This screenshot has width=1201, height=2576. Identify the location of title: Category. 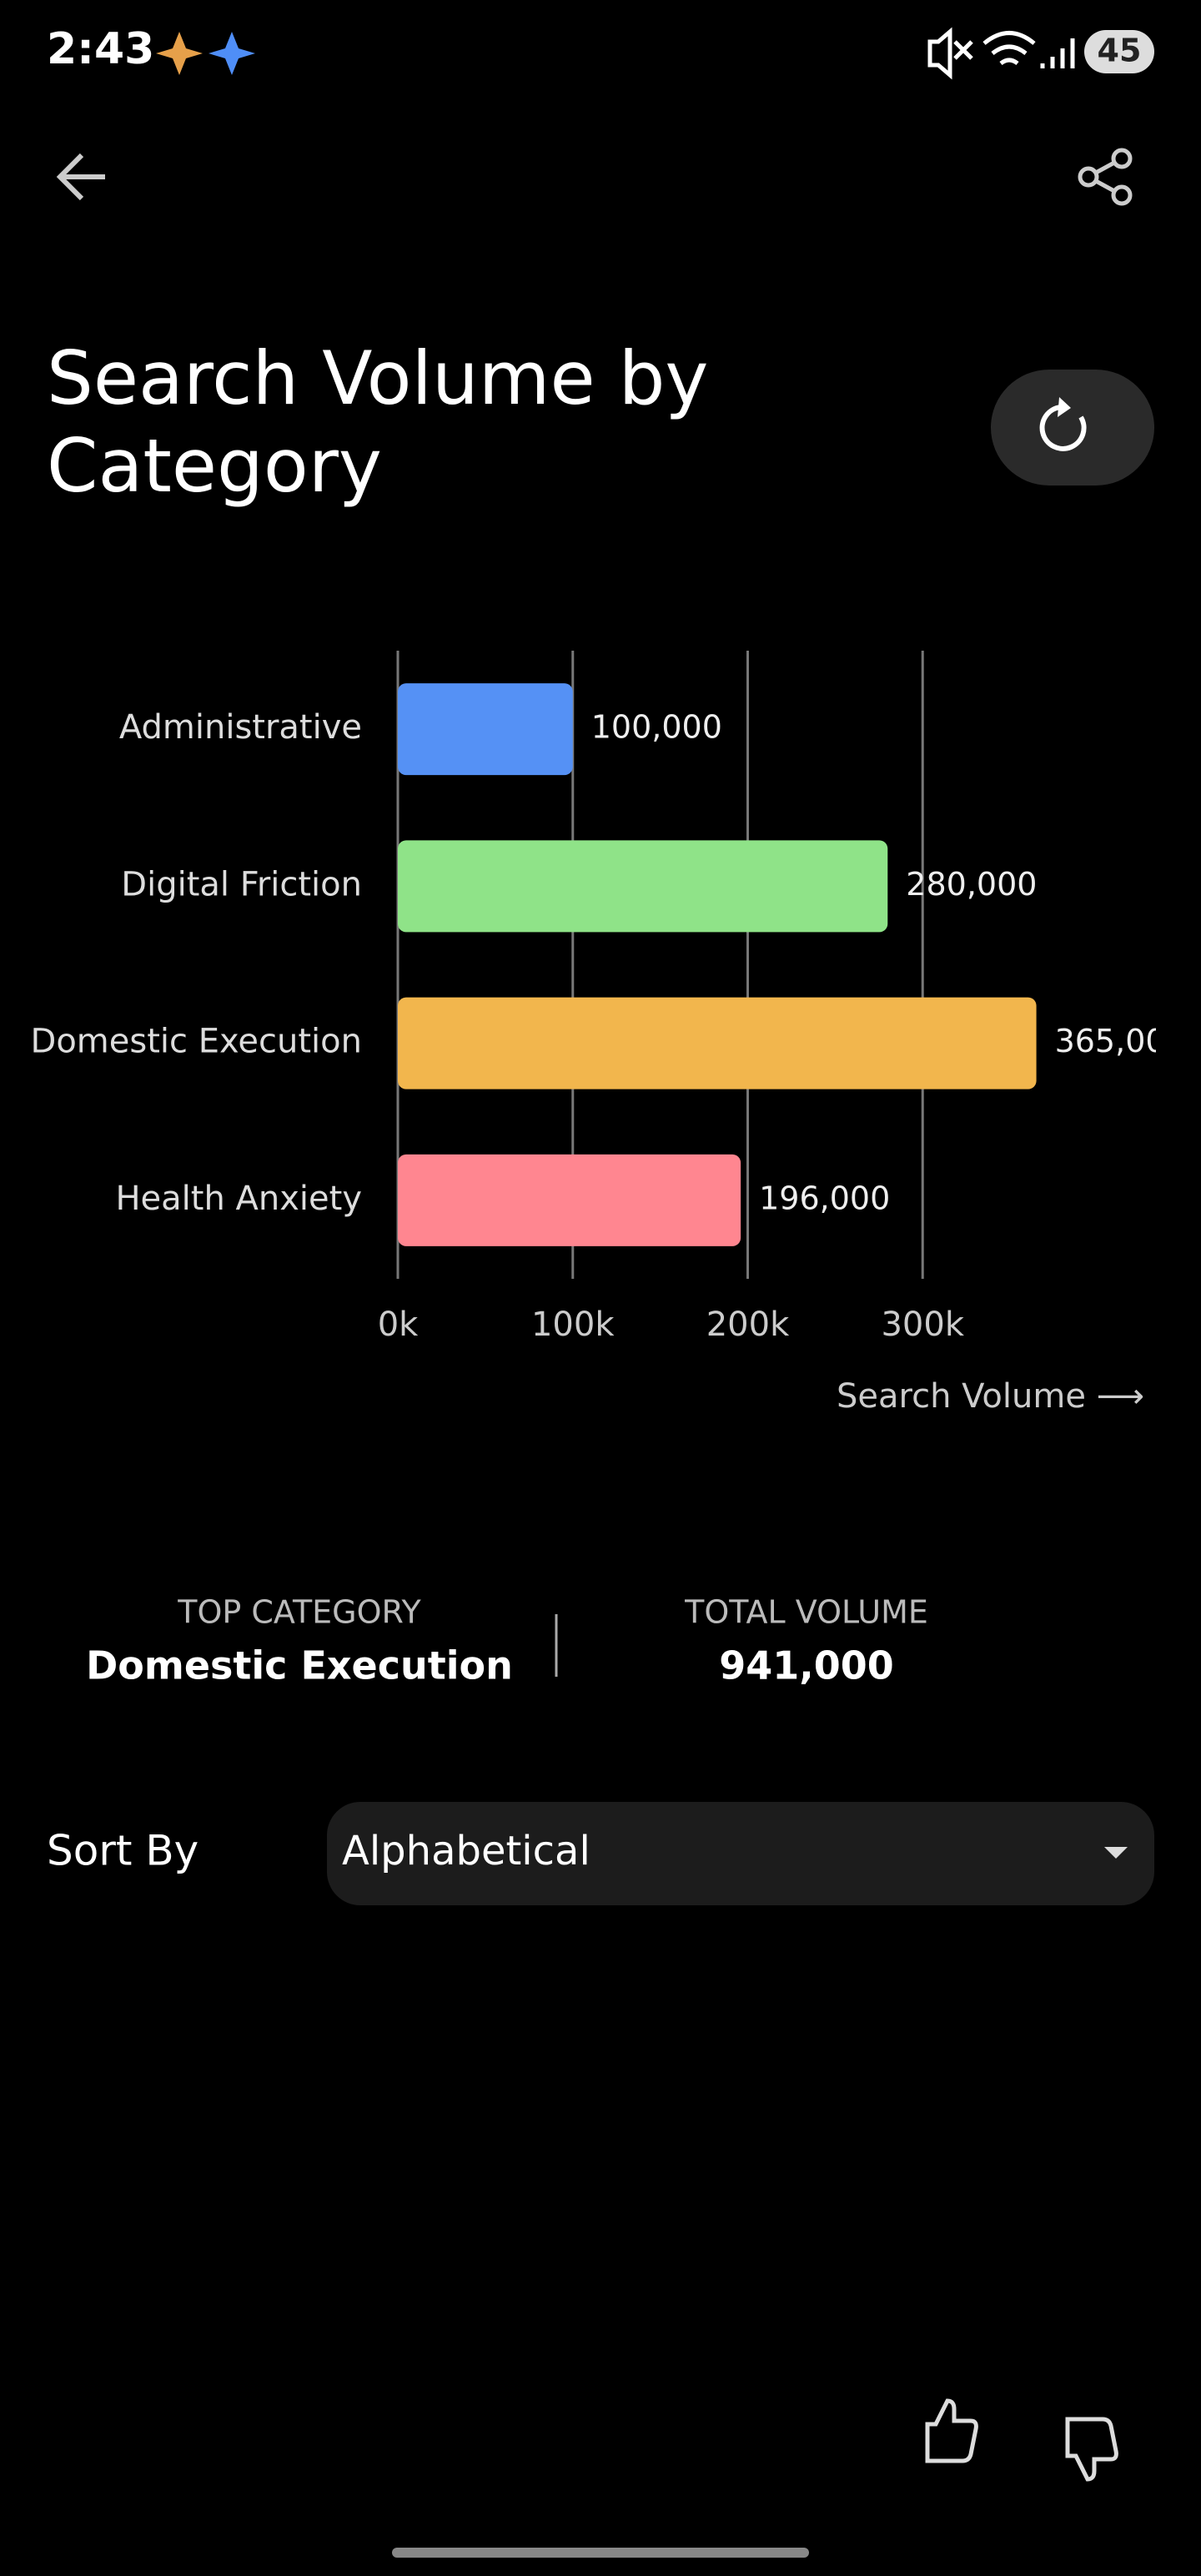
(215, 466).